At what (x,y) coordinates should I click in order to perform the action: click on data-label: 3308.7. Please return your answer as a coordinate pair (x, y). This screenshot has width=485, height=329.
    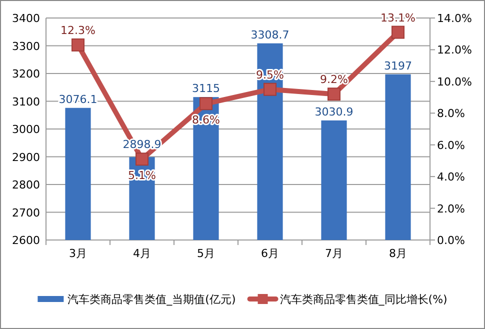
    Looking at the image, I should click on (270, 35).